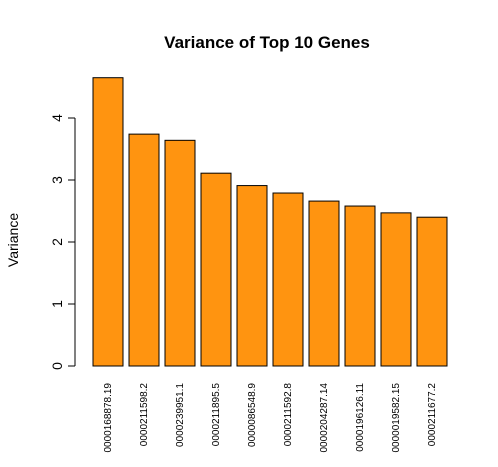 The width and height of the screenshot is (498, 467). I want to click on y-tick-label: 0, so click(57, 366).